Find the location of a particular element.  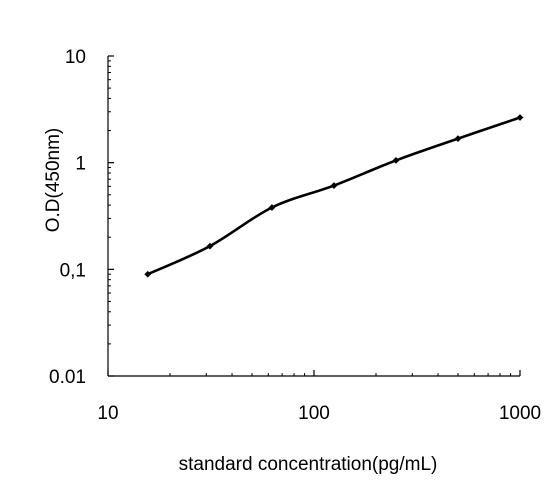

y-tick-label: 1 is located at coordinates (80, 164).